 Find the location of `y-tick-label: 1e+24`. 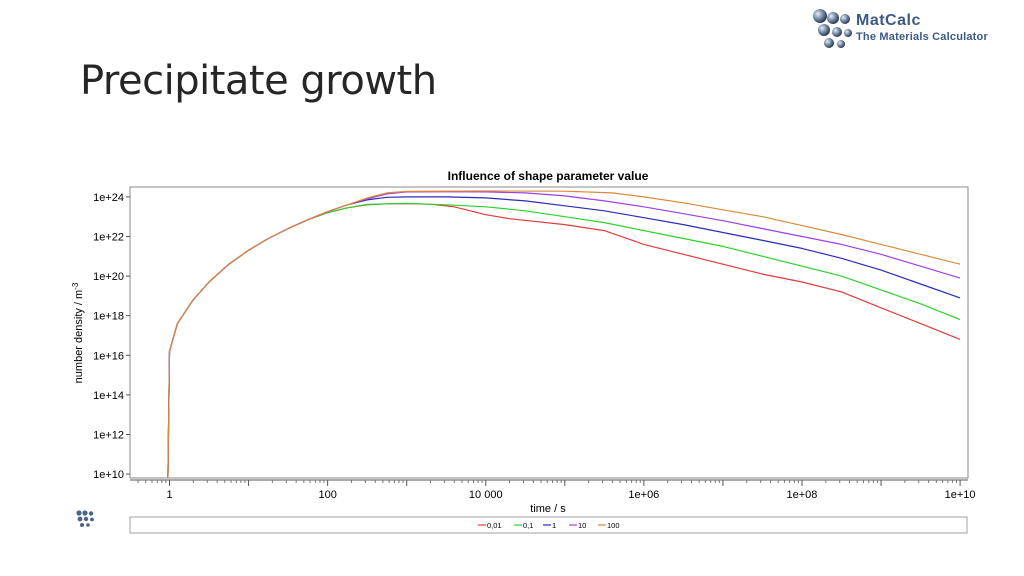

y-tick-label: 1e+24 is located at coordinates (108, 198).